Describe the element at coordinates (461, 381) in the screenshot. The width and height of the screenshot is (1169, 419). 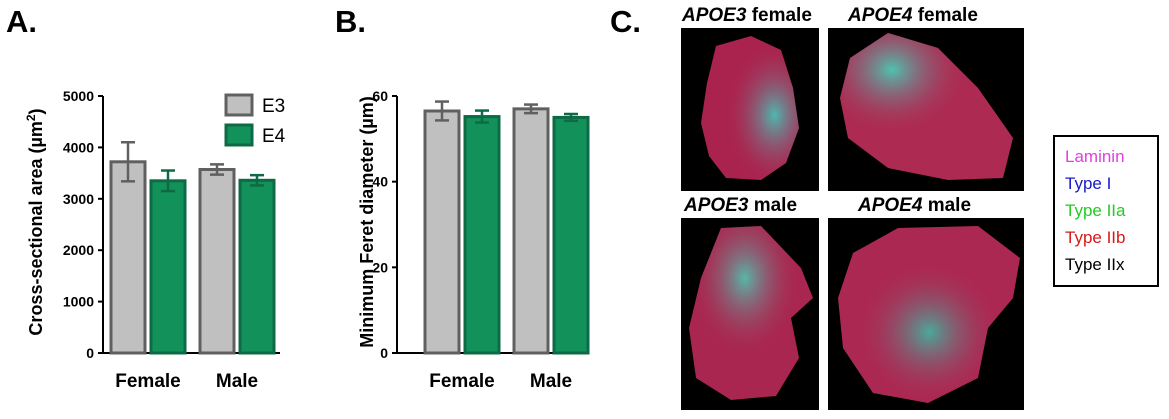
I see `chart-b-x-tick-label: Female` at that location.